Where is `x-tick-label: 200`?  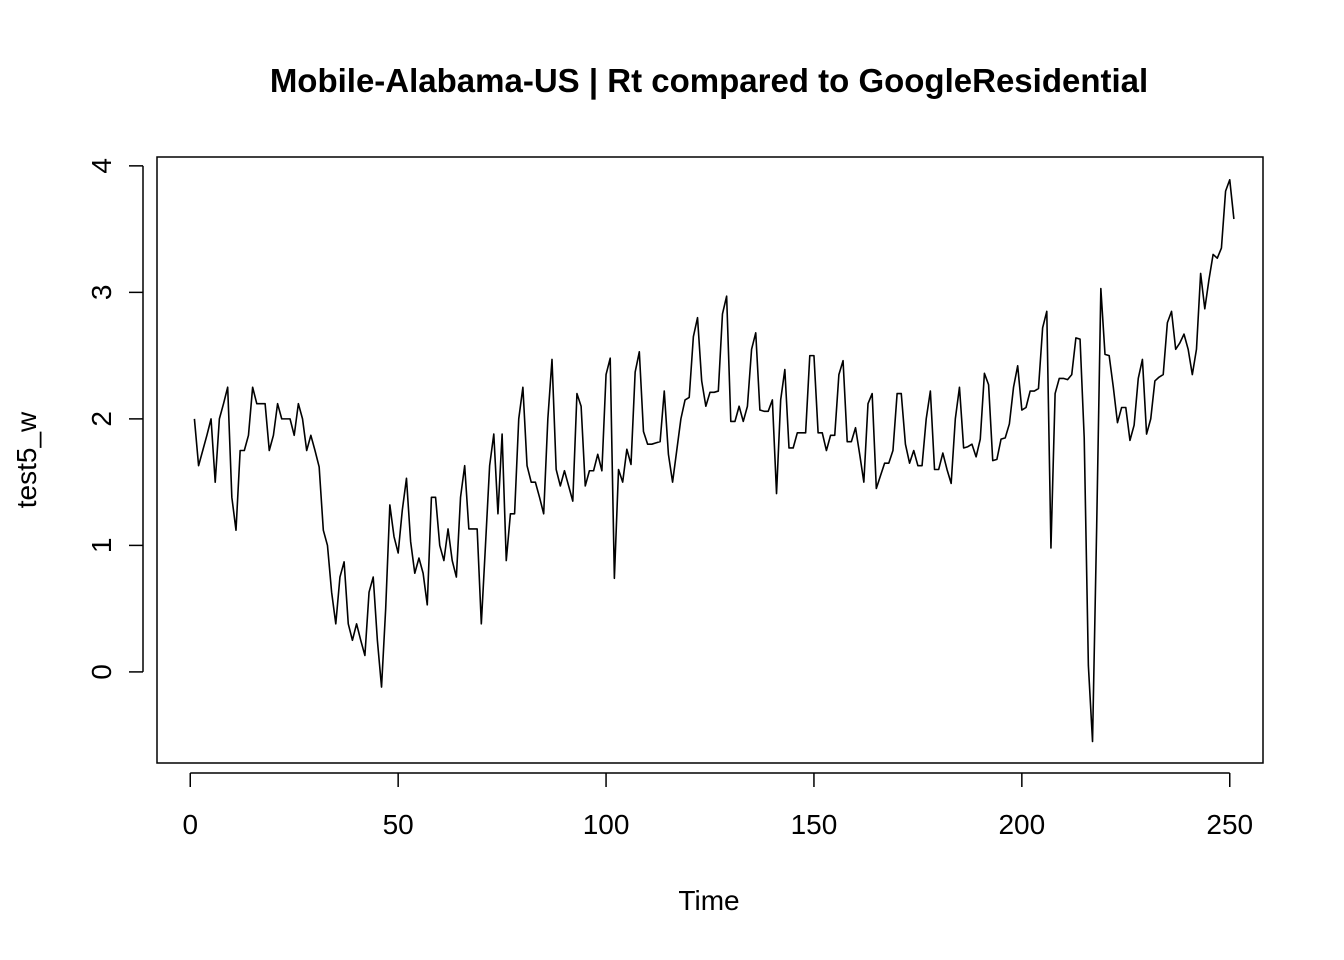 x-tick-label: 200 is located at coordinates (1021, 824).